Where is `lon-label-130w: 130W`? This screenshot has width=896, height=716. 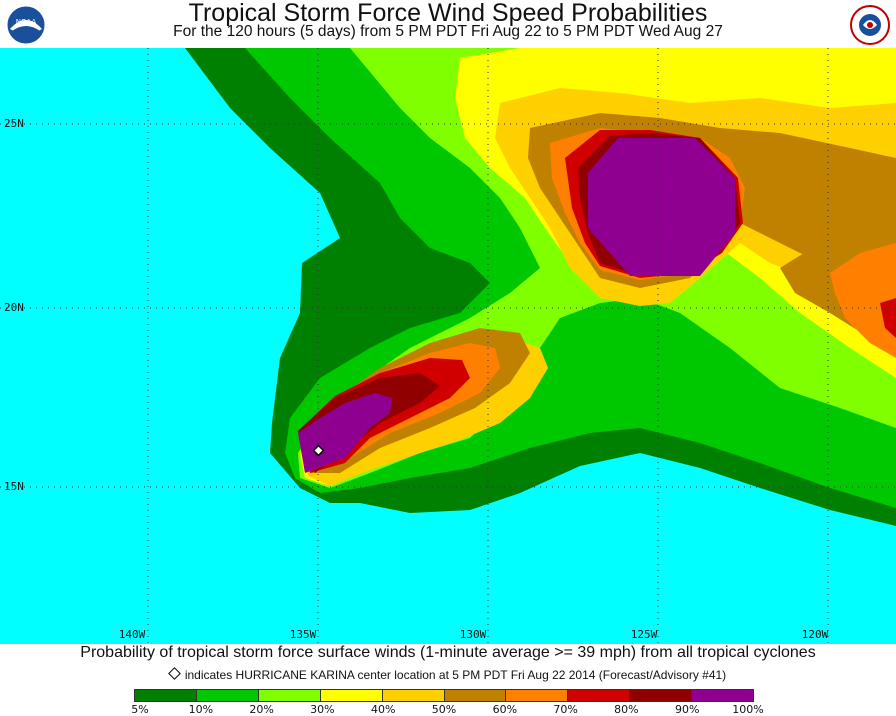
lon-label-130w: 130W is located at coordinates (473, 634).